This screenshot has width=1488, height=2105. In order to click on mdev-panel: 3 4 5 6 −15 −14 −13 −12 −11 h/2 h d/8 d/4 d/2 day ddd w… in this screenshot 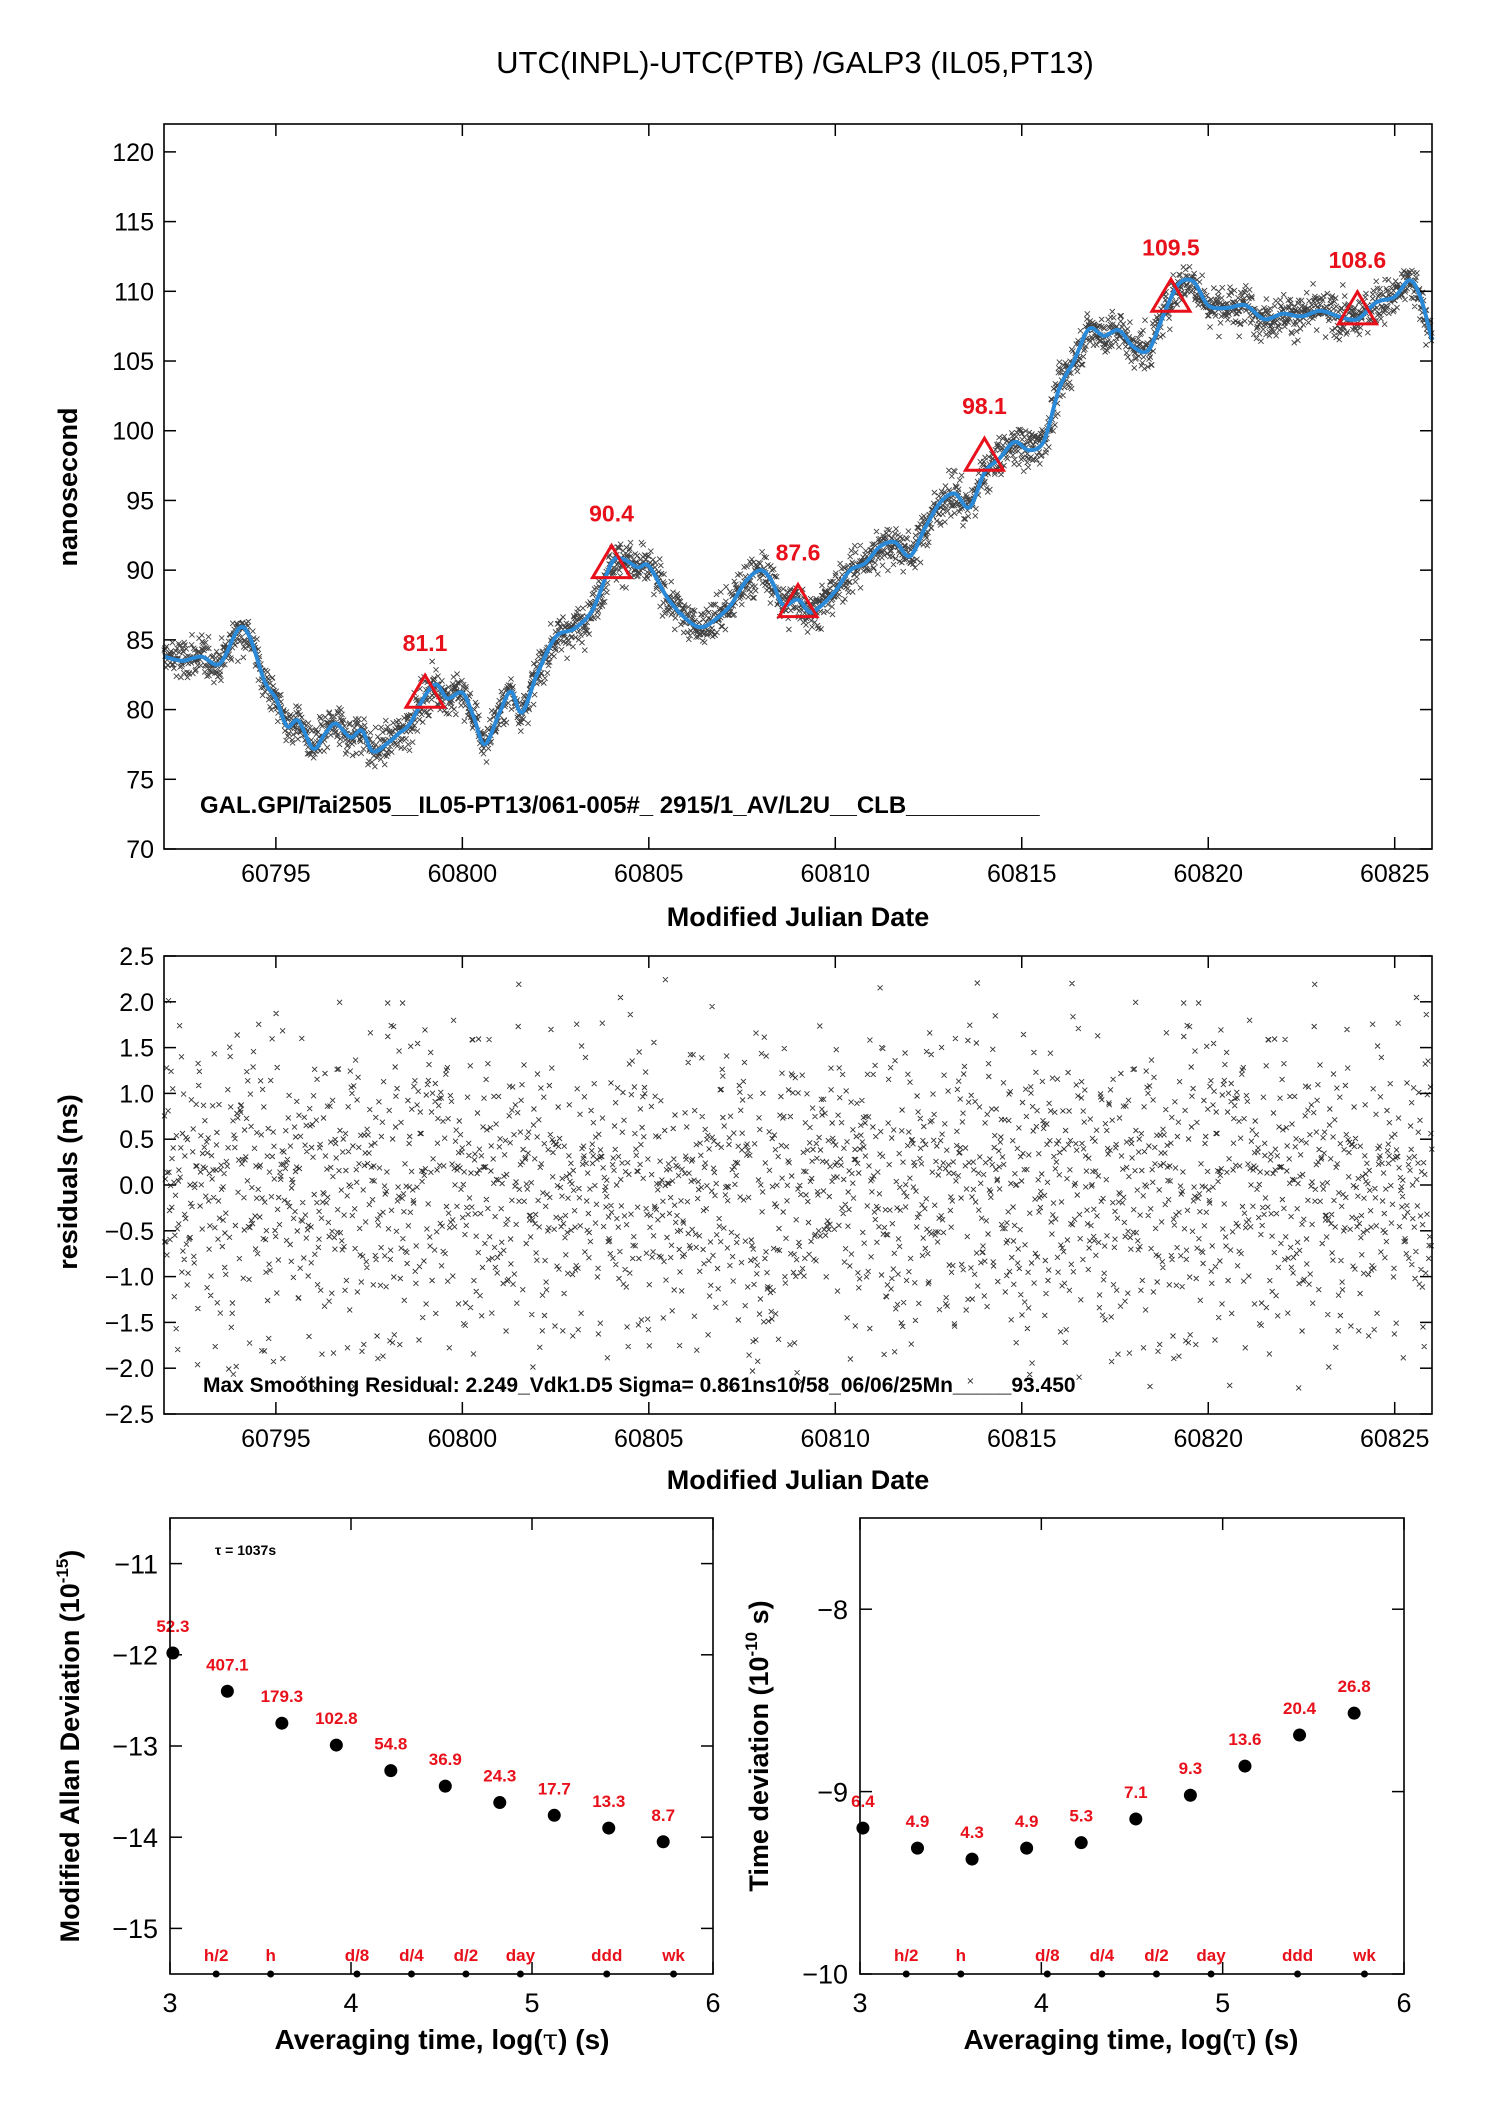, I will do `click(387, 1786)`.